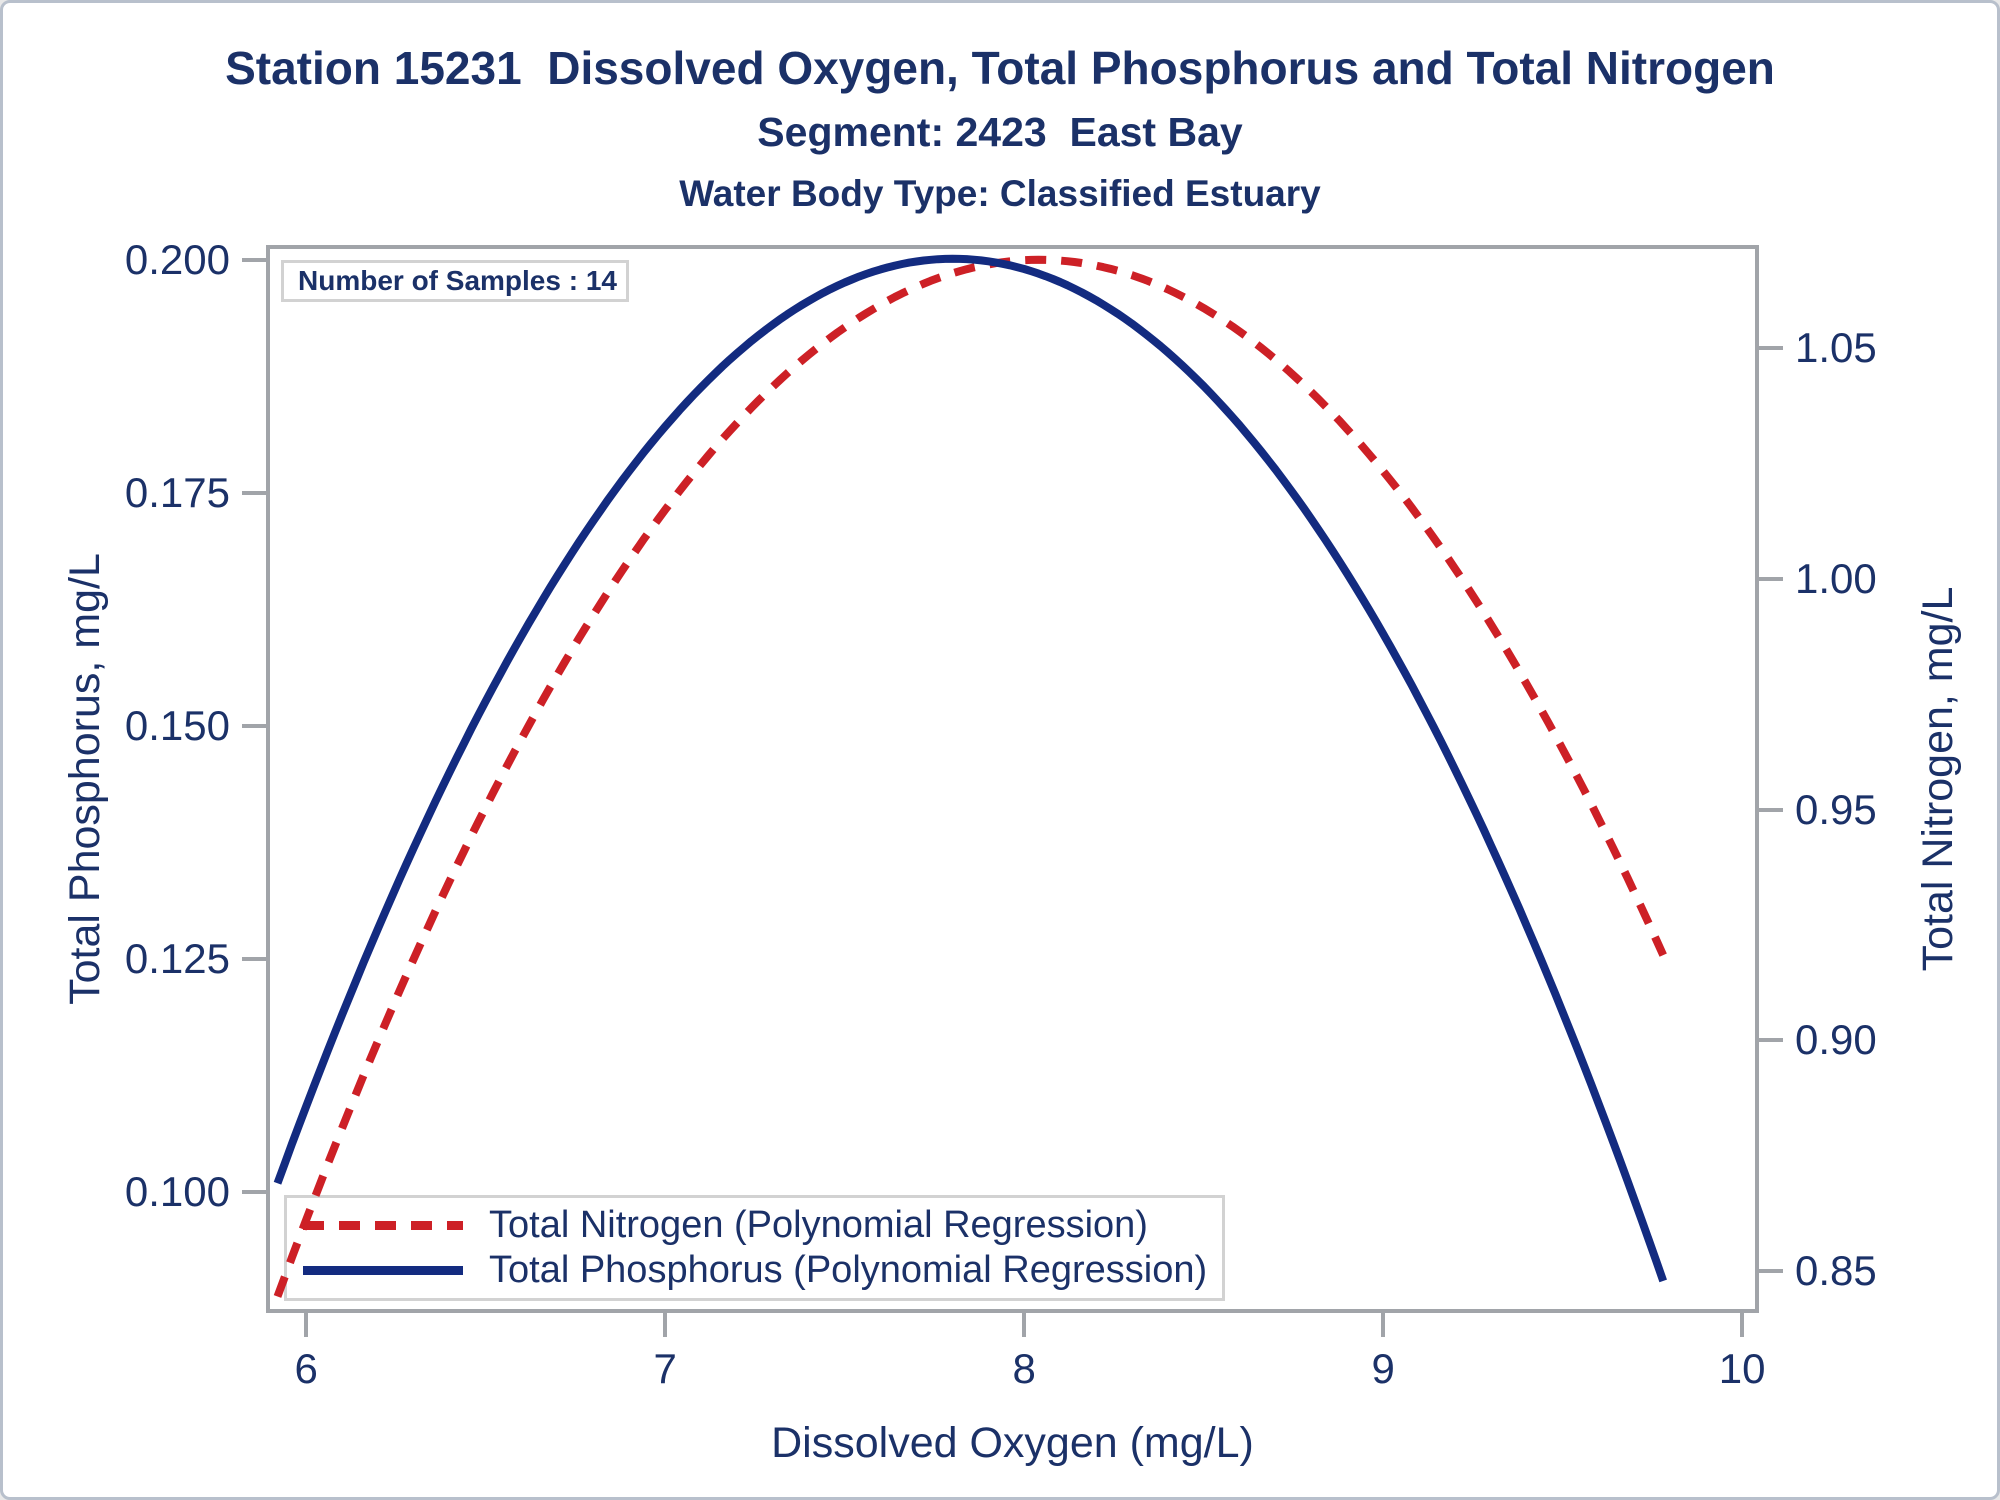 This screenshot has width=2000, height=1500. What do you see at coordinates (85, 779) in the screenshot?
I see `left-axis-title: Total Phosphorus, mg/L` at bounding box center [85, 779].